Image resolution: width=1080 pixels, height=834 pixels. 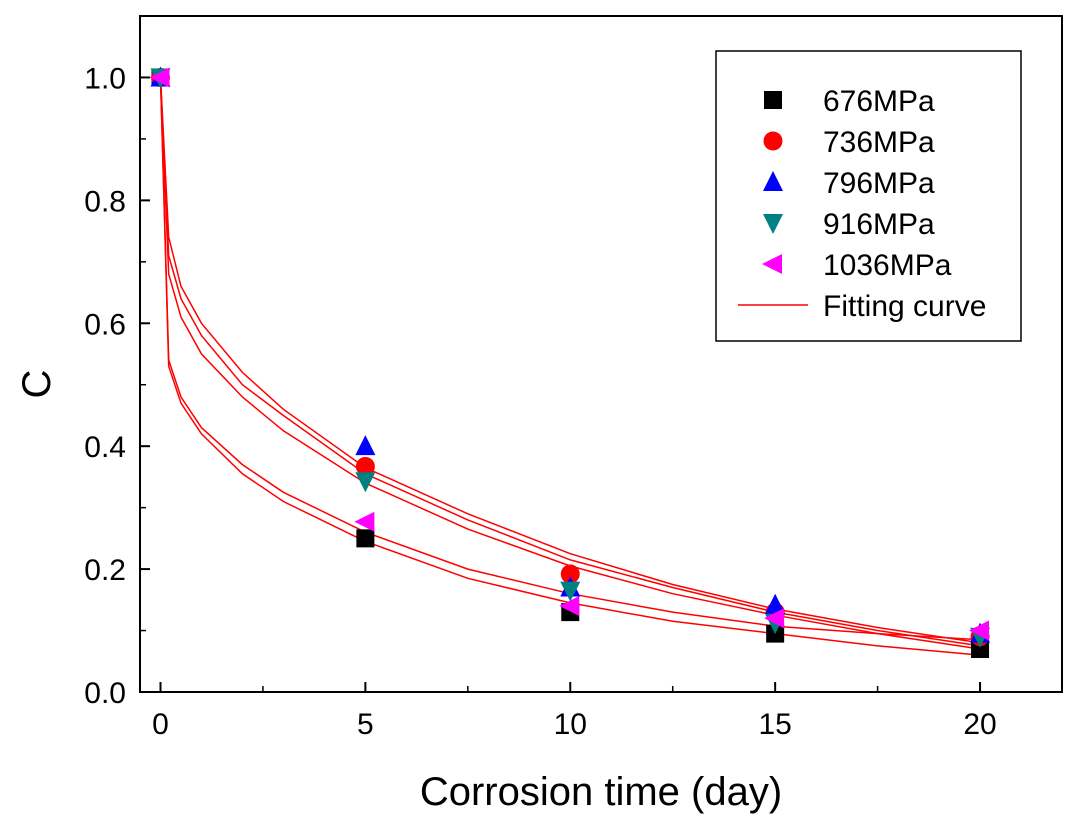 I want to click on x-axis: 0 5 10 15 20, so click(x=574, y=711).